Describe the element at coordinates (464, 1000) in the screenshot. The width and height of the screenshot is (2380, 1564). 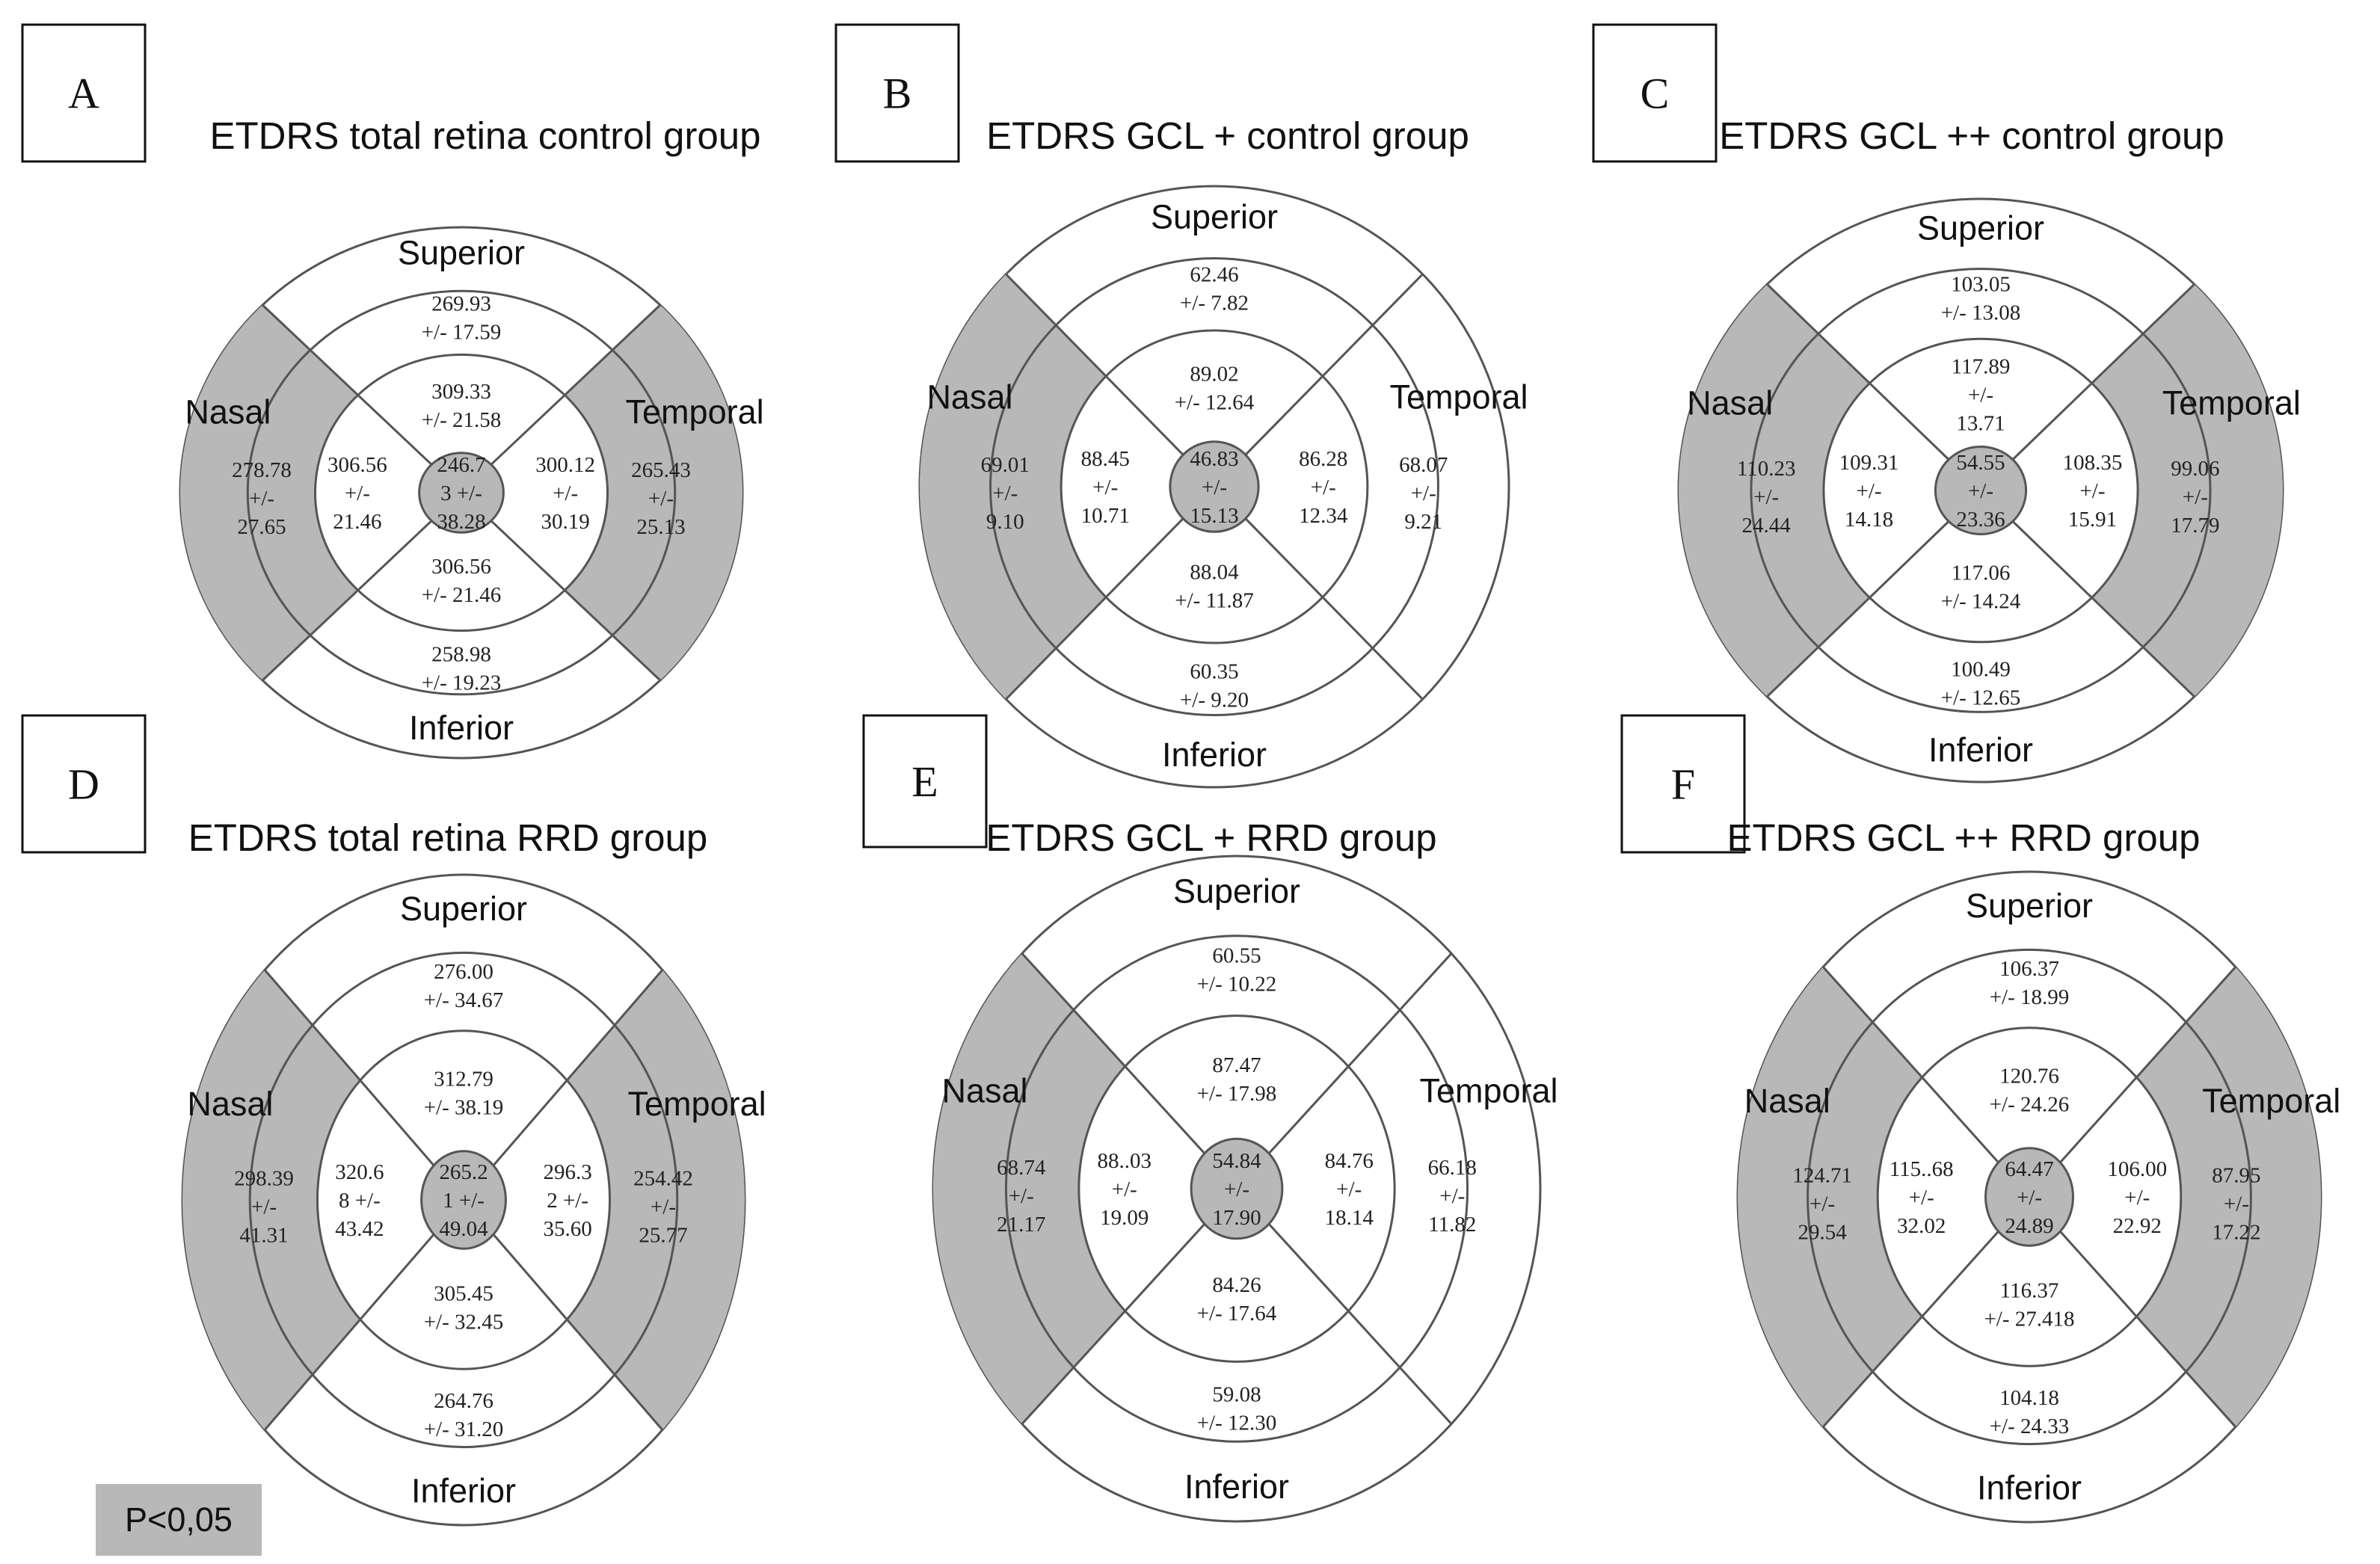
I see `value-outer-superior: +/- 34.67` at that location.